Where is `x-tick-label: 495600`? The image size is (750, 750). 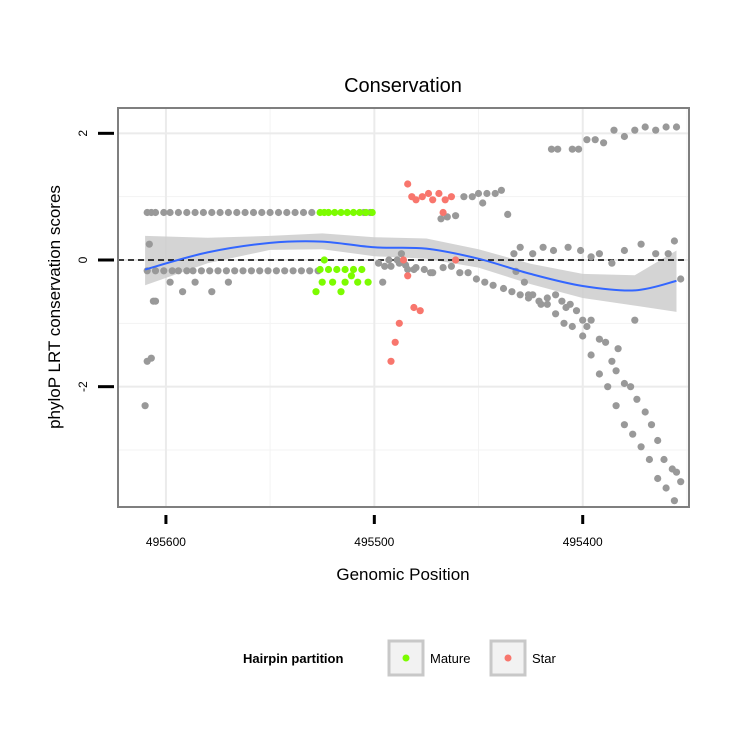
x-tick-label: 495600 is located at coordinates (166, 542).